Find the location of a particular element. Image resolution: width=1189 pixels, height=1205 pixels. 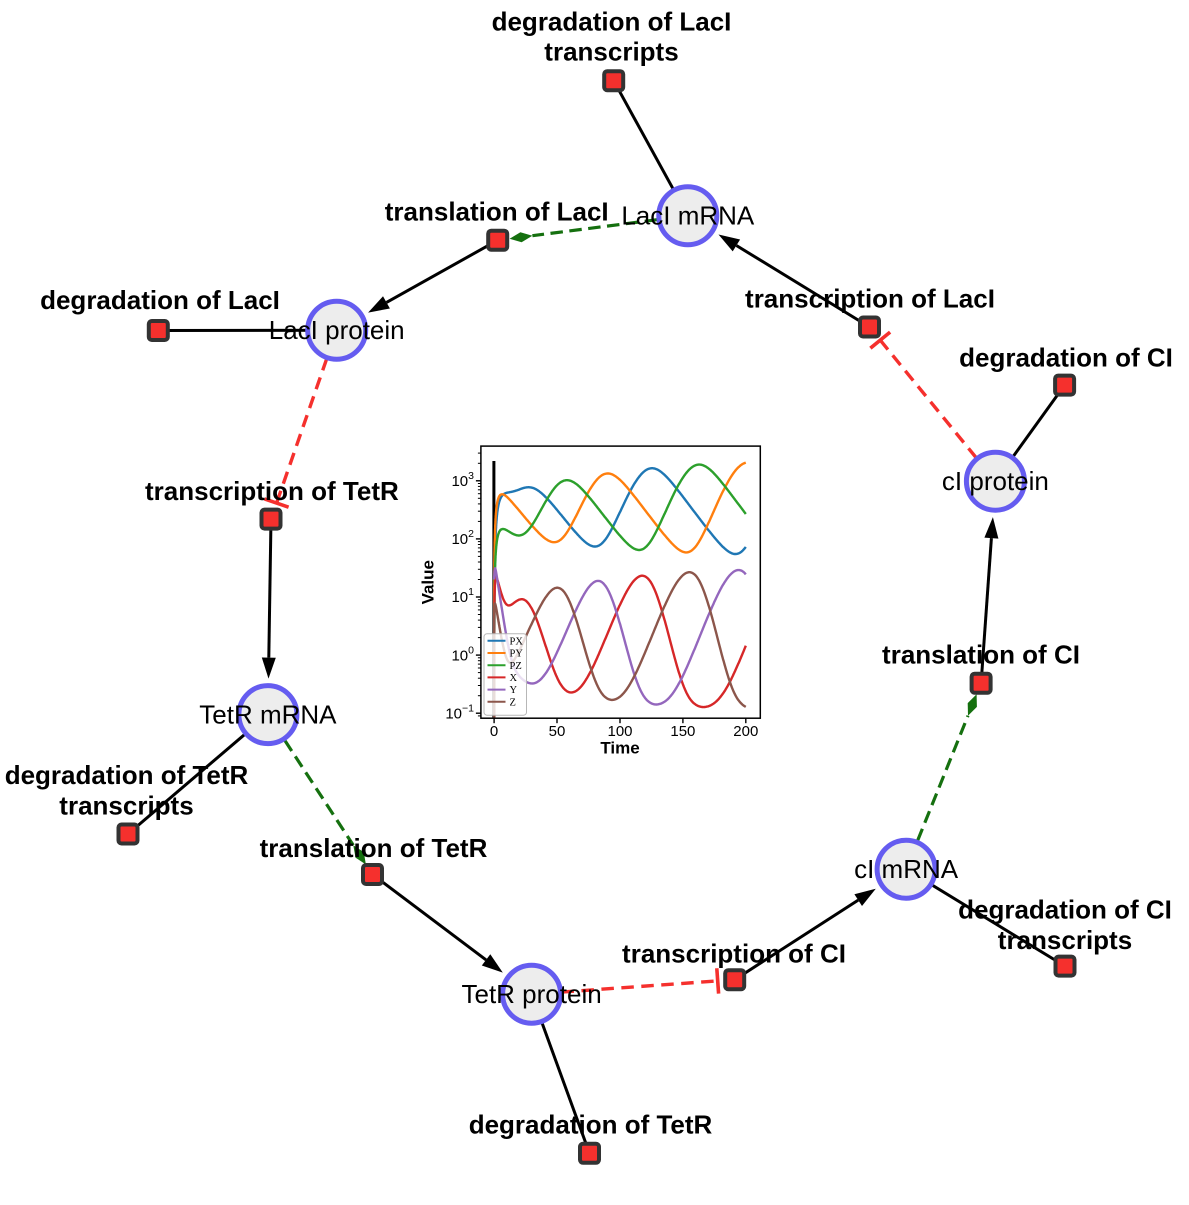

svg-text: TetR mRNA is located at coordinates (268, 715).